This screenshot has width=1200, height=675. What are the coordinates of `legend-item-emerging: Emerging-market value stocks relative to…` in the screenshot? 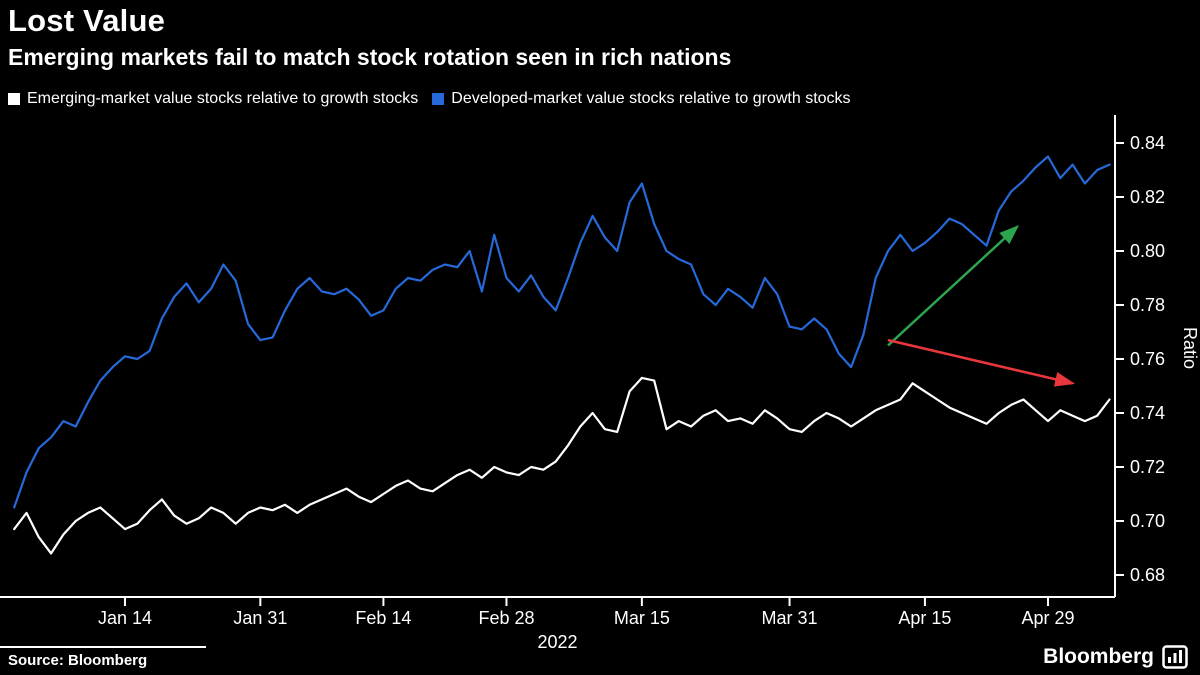 It's located at (213, 99).